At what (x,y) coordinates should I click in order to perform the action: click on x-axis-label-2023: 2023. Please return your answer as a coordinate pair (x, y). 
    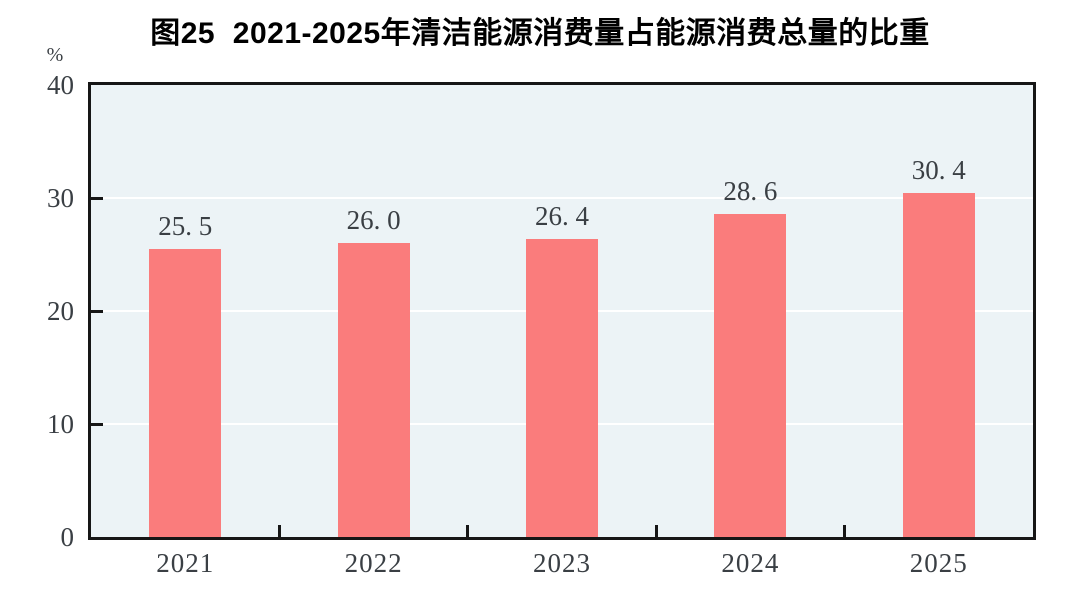
    Looking at the image, I should click on (562, 563).